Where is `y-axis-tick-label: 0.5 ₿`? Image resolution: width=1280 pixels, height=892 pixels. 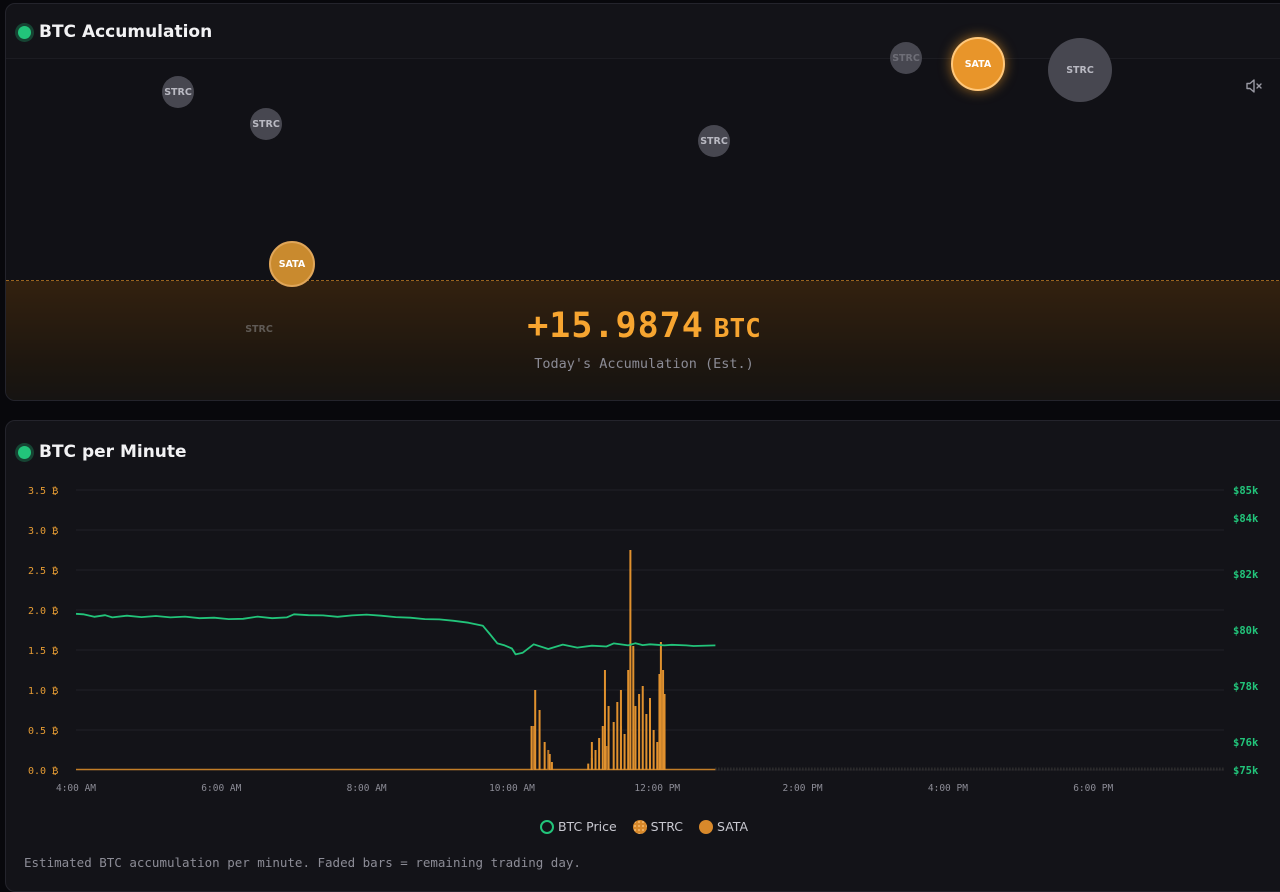
y-axis-tick-label: 0.5 ₿ is located at coordinates (43, 731).